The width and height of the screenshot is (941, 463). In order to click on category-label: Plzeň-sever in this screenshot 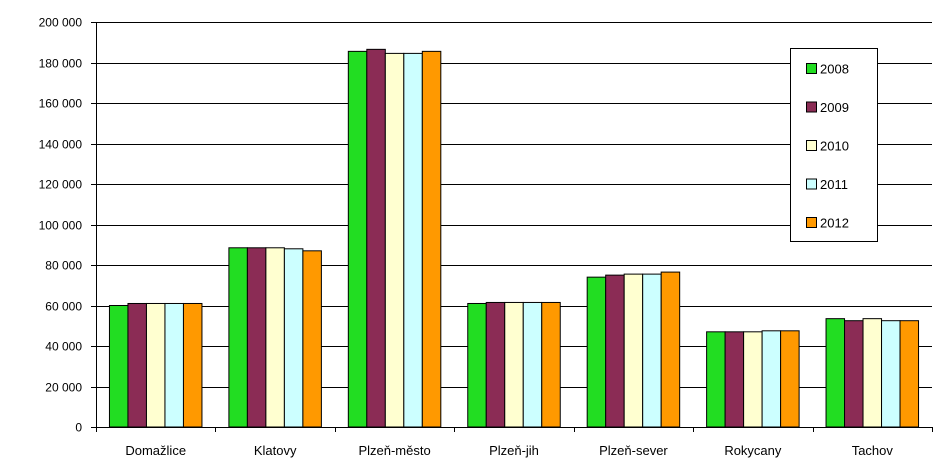, I will do `click(633, 450)`.